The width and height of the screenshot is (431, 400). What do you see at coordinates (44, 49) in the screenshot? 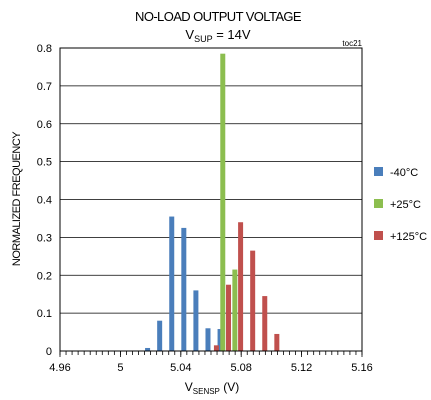
I see `y-tick-label: 0.8` at bounding box center [44, 49].